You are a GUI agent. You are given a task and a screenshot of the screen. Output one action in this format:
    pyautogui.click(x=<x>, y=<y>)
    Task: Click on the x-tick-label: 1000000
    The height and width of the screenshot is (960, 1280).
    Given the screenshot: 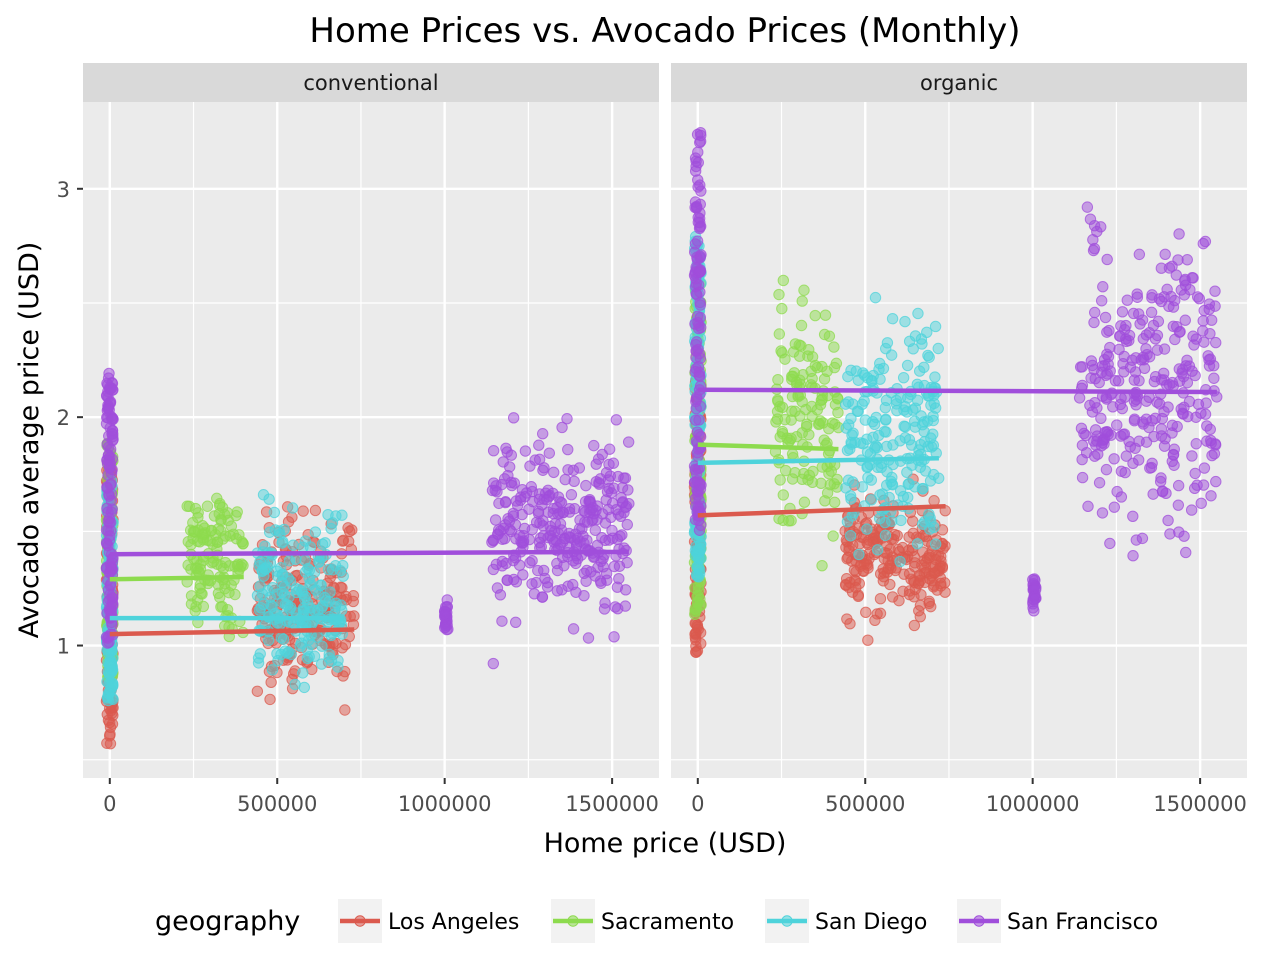 What is the action you would take?
    pyautogui.click(x=1033, y=804)
    